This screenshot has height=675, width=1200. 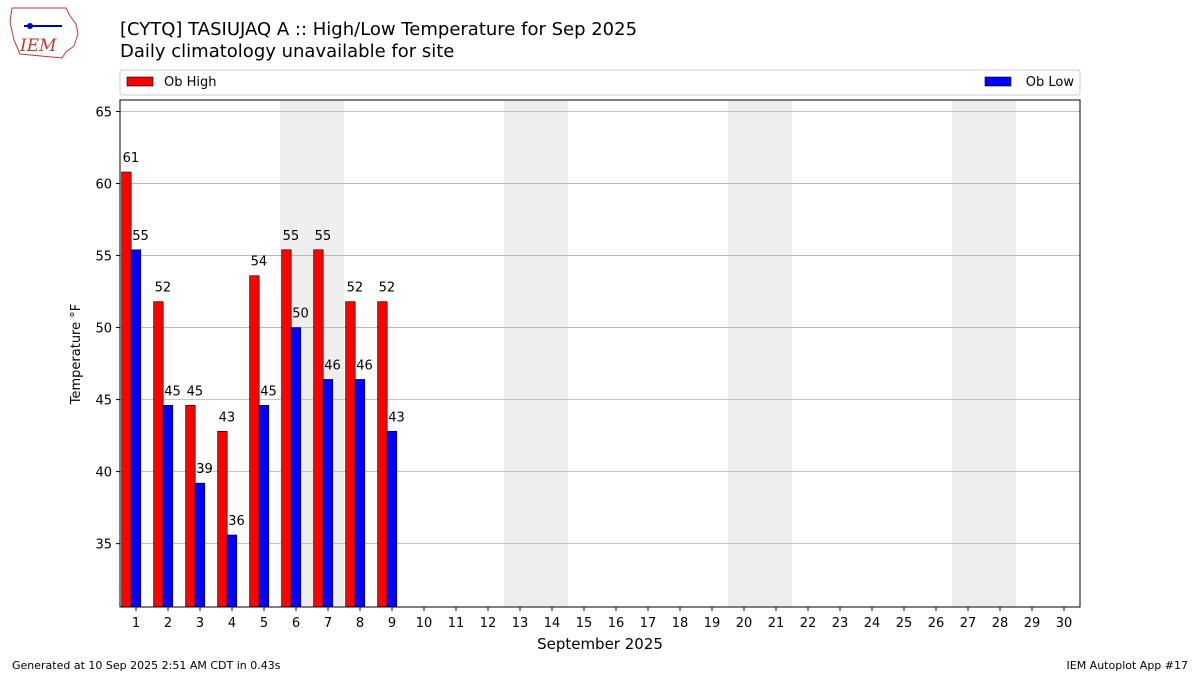 I want to click on data-label: 61, so click(x=131, y=158).